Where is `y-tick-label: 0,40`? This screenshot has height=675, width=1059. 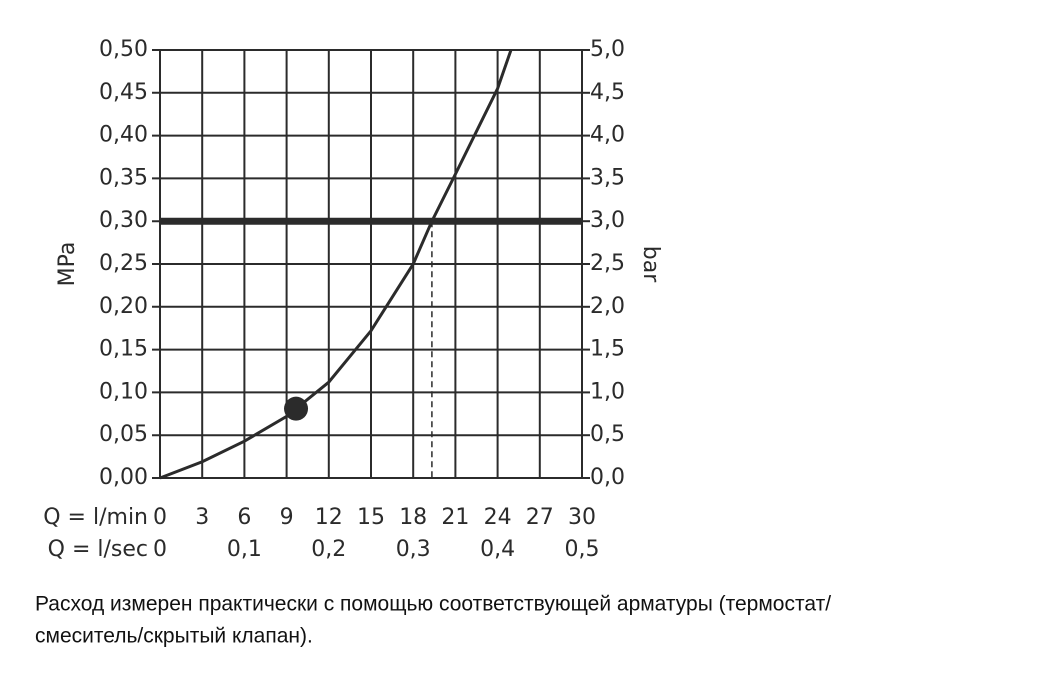 y-tick-label: 0,40 is located at coordinates (123, 135).